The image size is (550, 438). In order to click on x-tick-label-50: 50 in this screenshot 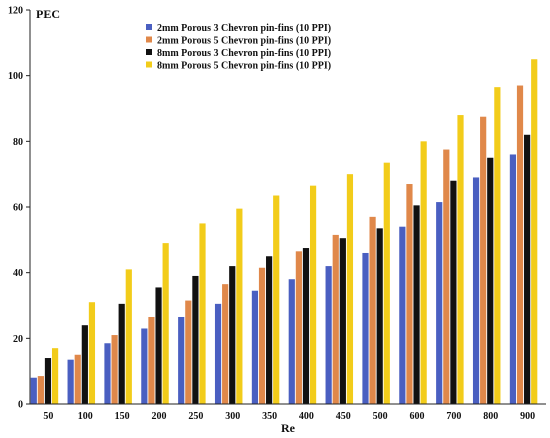, I will do `click(48, 416)`.